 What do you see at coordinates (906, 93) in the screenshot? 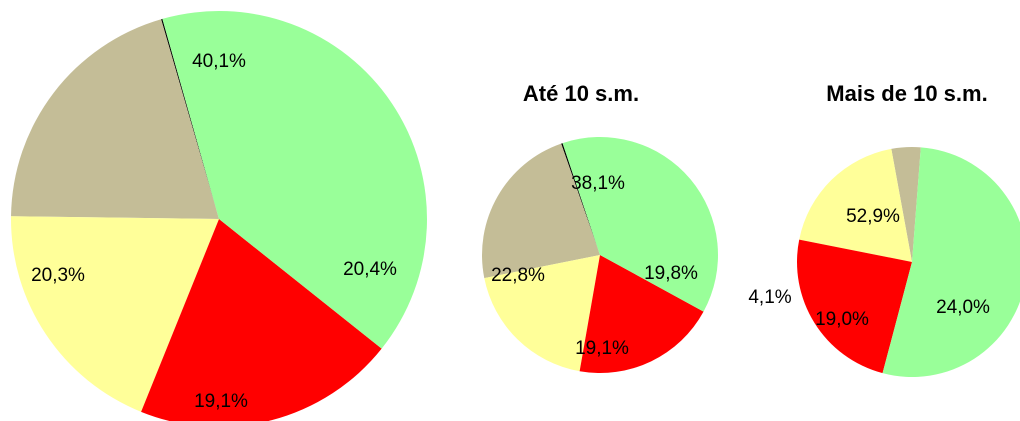
I see `chart-title-mais-de-10-sm: Mais de 10 s.m.` at bounding box center [906, 93].